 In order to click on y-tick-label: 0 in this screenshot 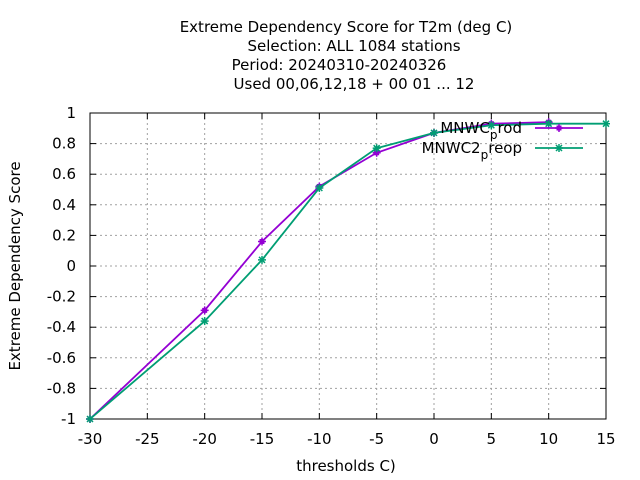, I will do `click(71, 266)`.